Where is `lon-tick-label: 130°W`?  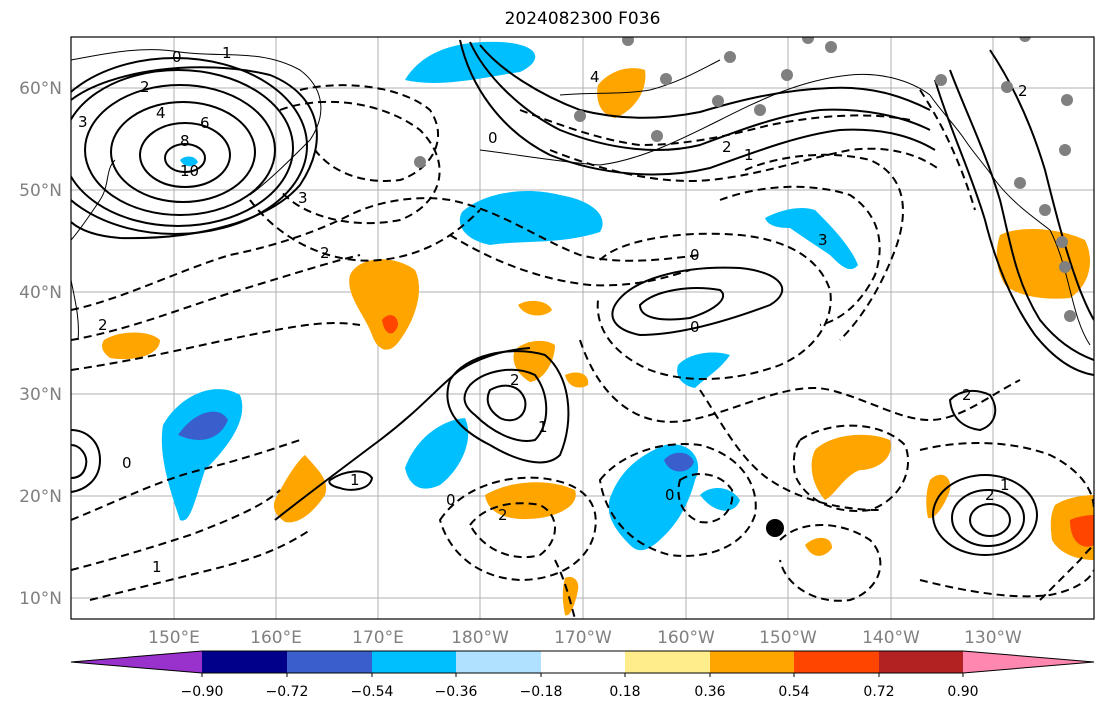
lon-tick-label: 130°W is located at coordinates (993, 638).